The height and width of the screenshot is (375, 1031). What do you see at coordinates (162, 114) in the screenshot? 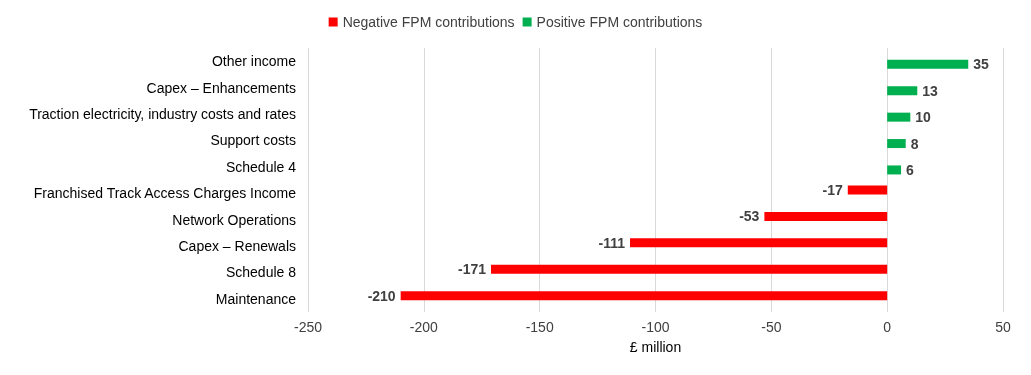
I see `y-tick-label: Traction electricity, industry costs and rates` at bounding box center [162, 114].